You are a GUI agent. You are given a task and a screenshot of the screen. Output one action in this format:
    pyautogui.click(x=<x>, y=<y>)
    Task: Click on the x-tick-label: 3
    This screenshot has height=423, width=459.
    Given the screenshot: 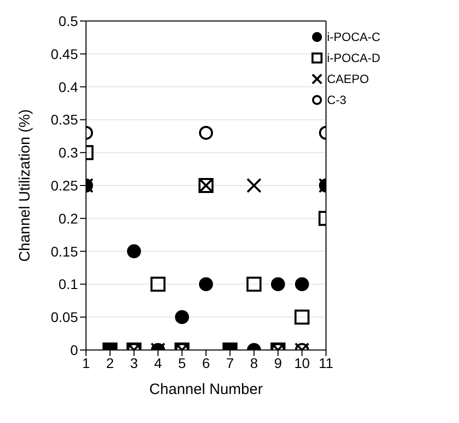 What is the action you would take?
    pyautogui.click(x=134, y=362)
    